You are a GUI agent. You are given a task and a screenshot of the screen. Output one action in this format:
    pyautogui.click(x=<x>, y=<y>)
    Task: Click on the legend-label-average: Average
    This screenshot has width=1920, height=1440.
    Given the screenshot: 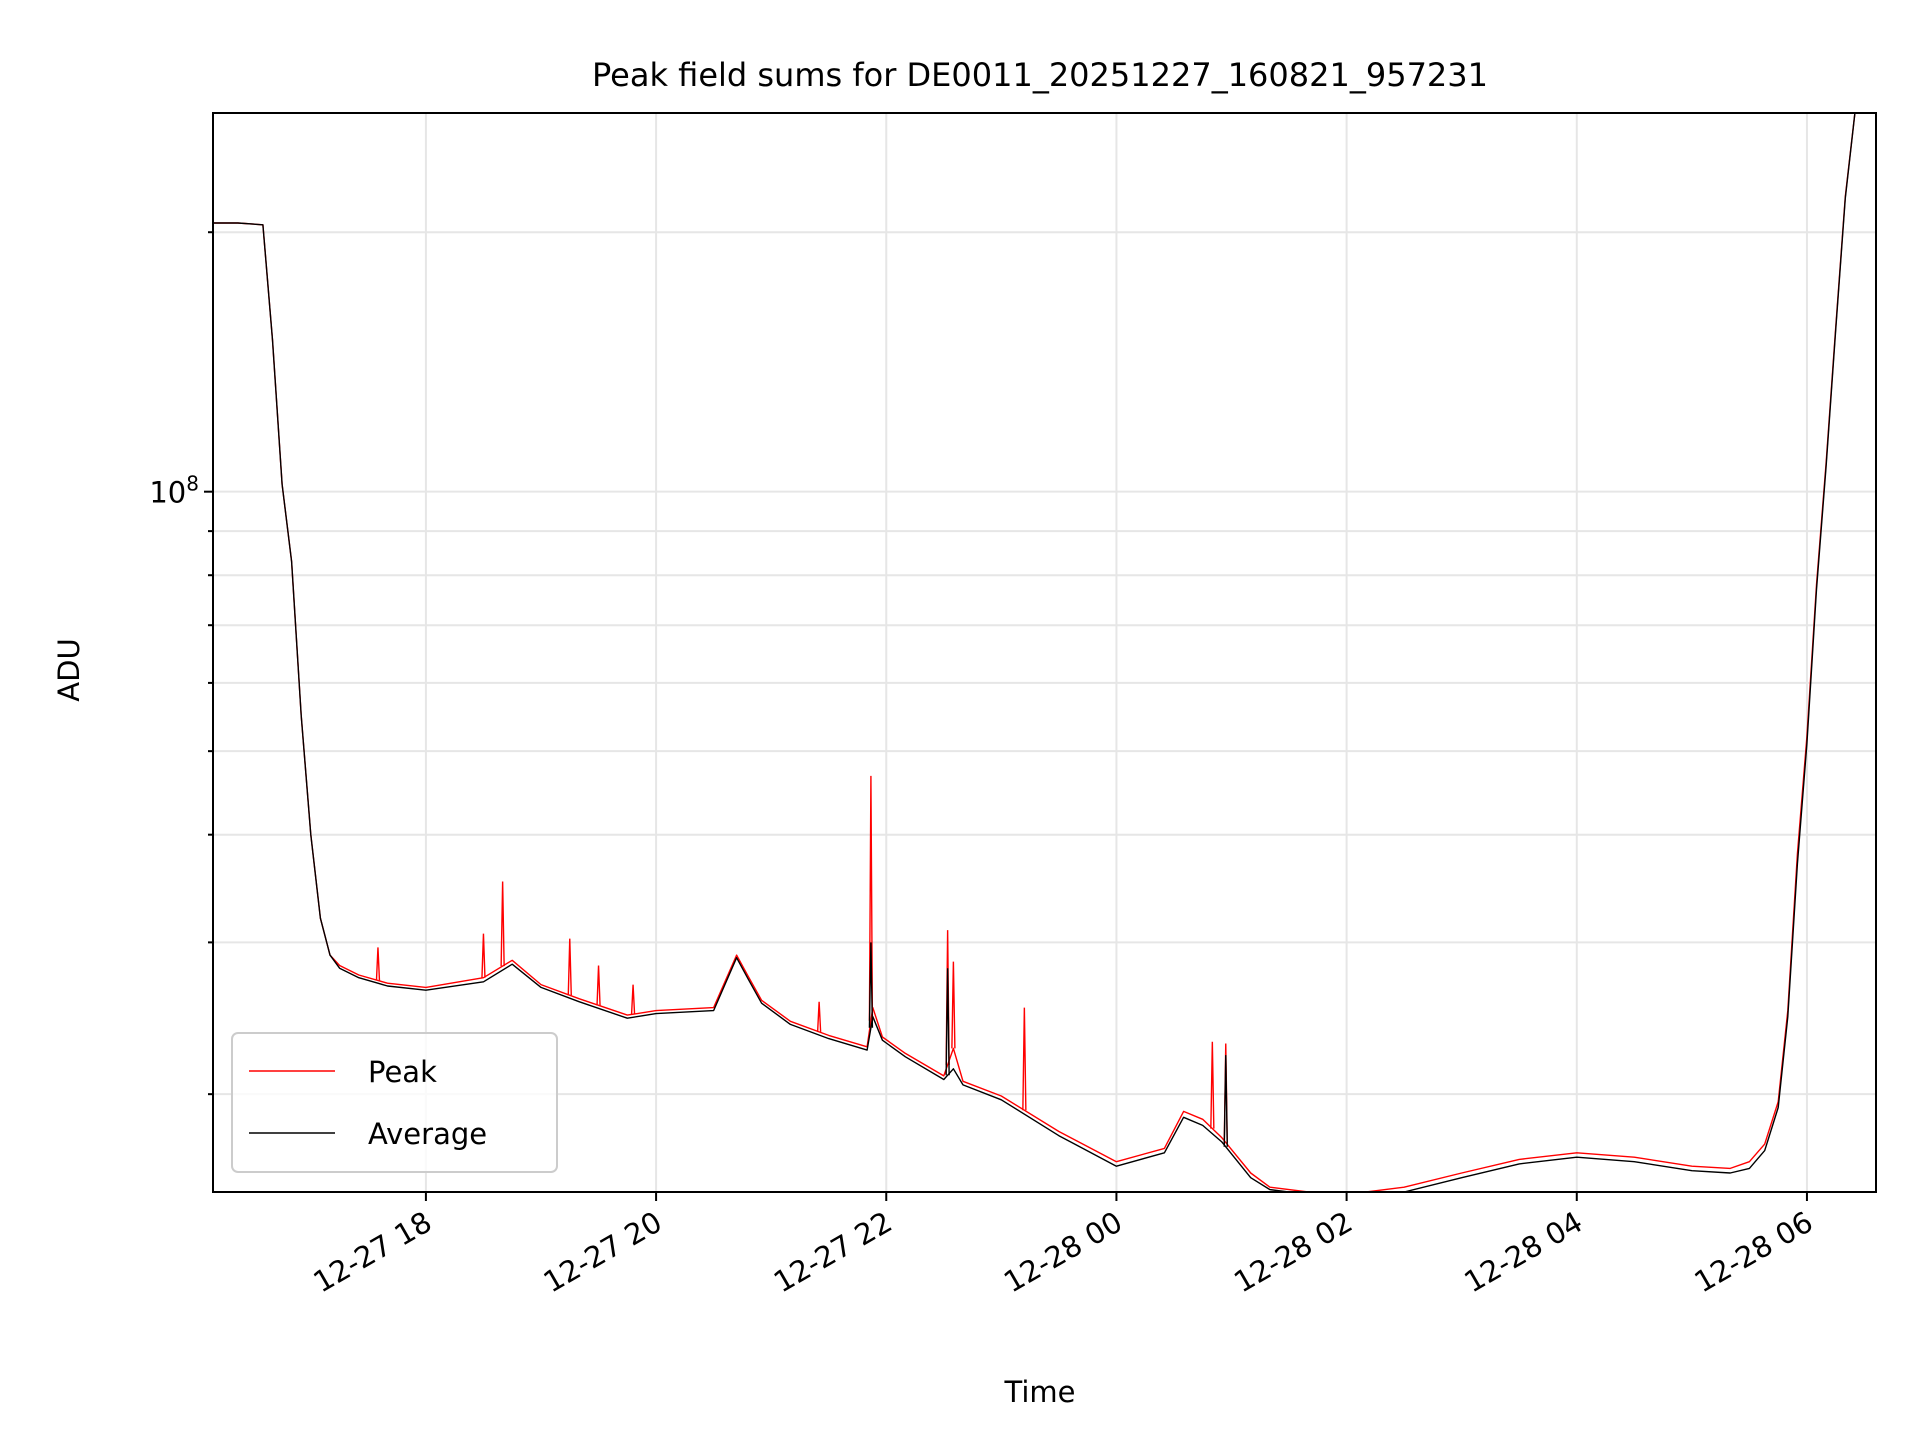 What is the action you would take?
    pyautogui.click(x=427, y=1134)
    